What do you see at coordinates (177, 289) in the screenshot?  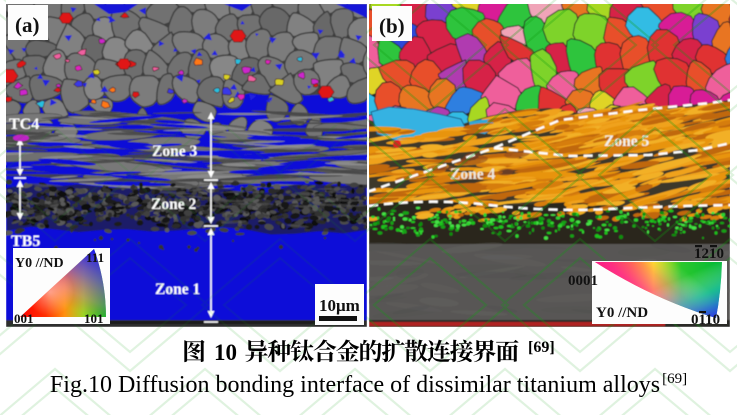 I see `svg-text: Zone 1` at bounding box center [177, 289].